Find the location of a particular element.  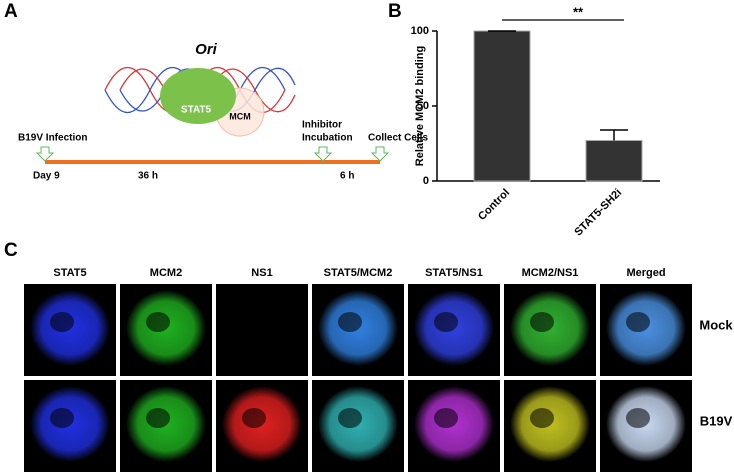

protein-label: MCM is located at coordinates (240, 116).